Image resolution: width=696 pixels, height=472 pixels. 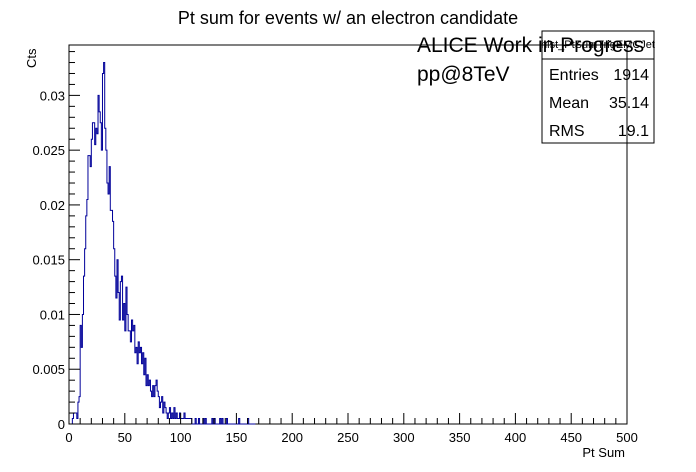 What do you see at coordinates (61, 424) in the screenshot?
I see `y-tick-label: 0` at bounding box center [61, 424].